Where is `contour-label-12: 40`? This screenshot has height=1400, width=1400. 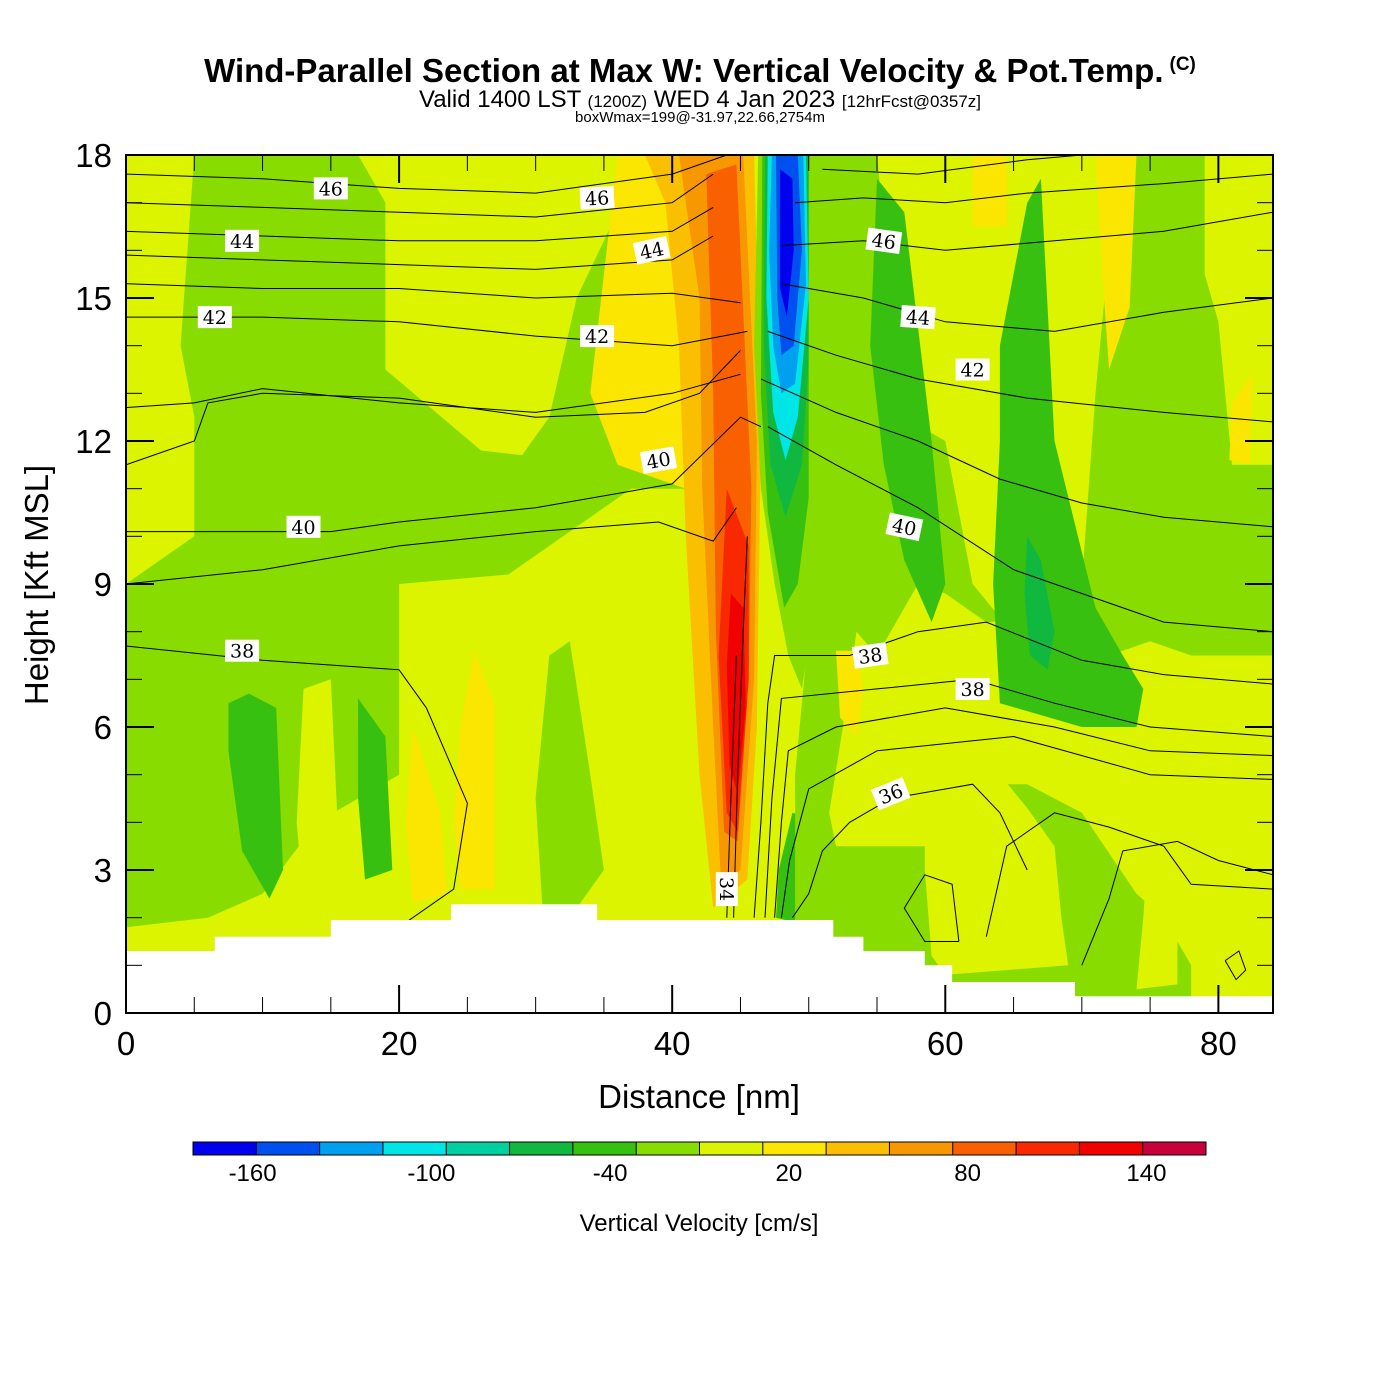
contour-label-12: 40 is located at coordinates (303, 527).